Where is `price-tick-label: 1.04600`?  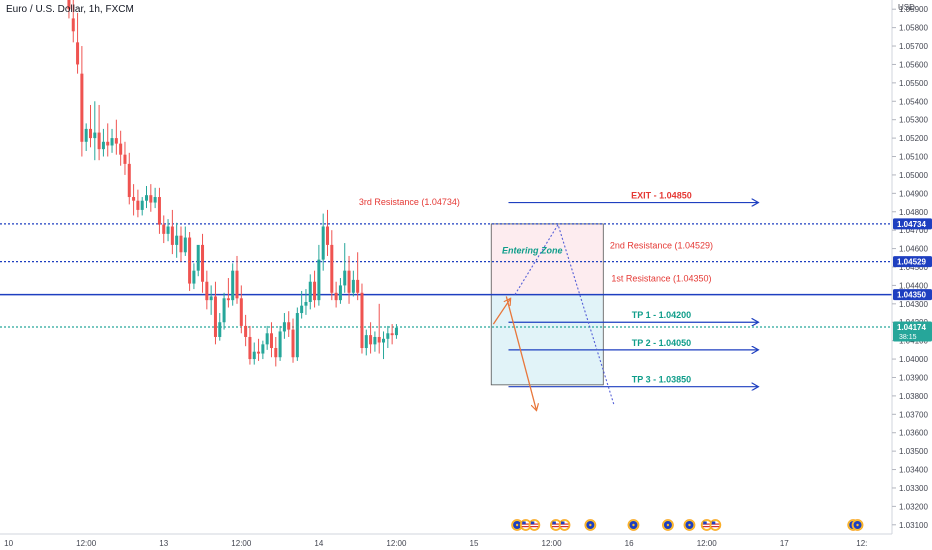 price-tick-label: 1.04600 is located at coordinates (913, 249).